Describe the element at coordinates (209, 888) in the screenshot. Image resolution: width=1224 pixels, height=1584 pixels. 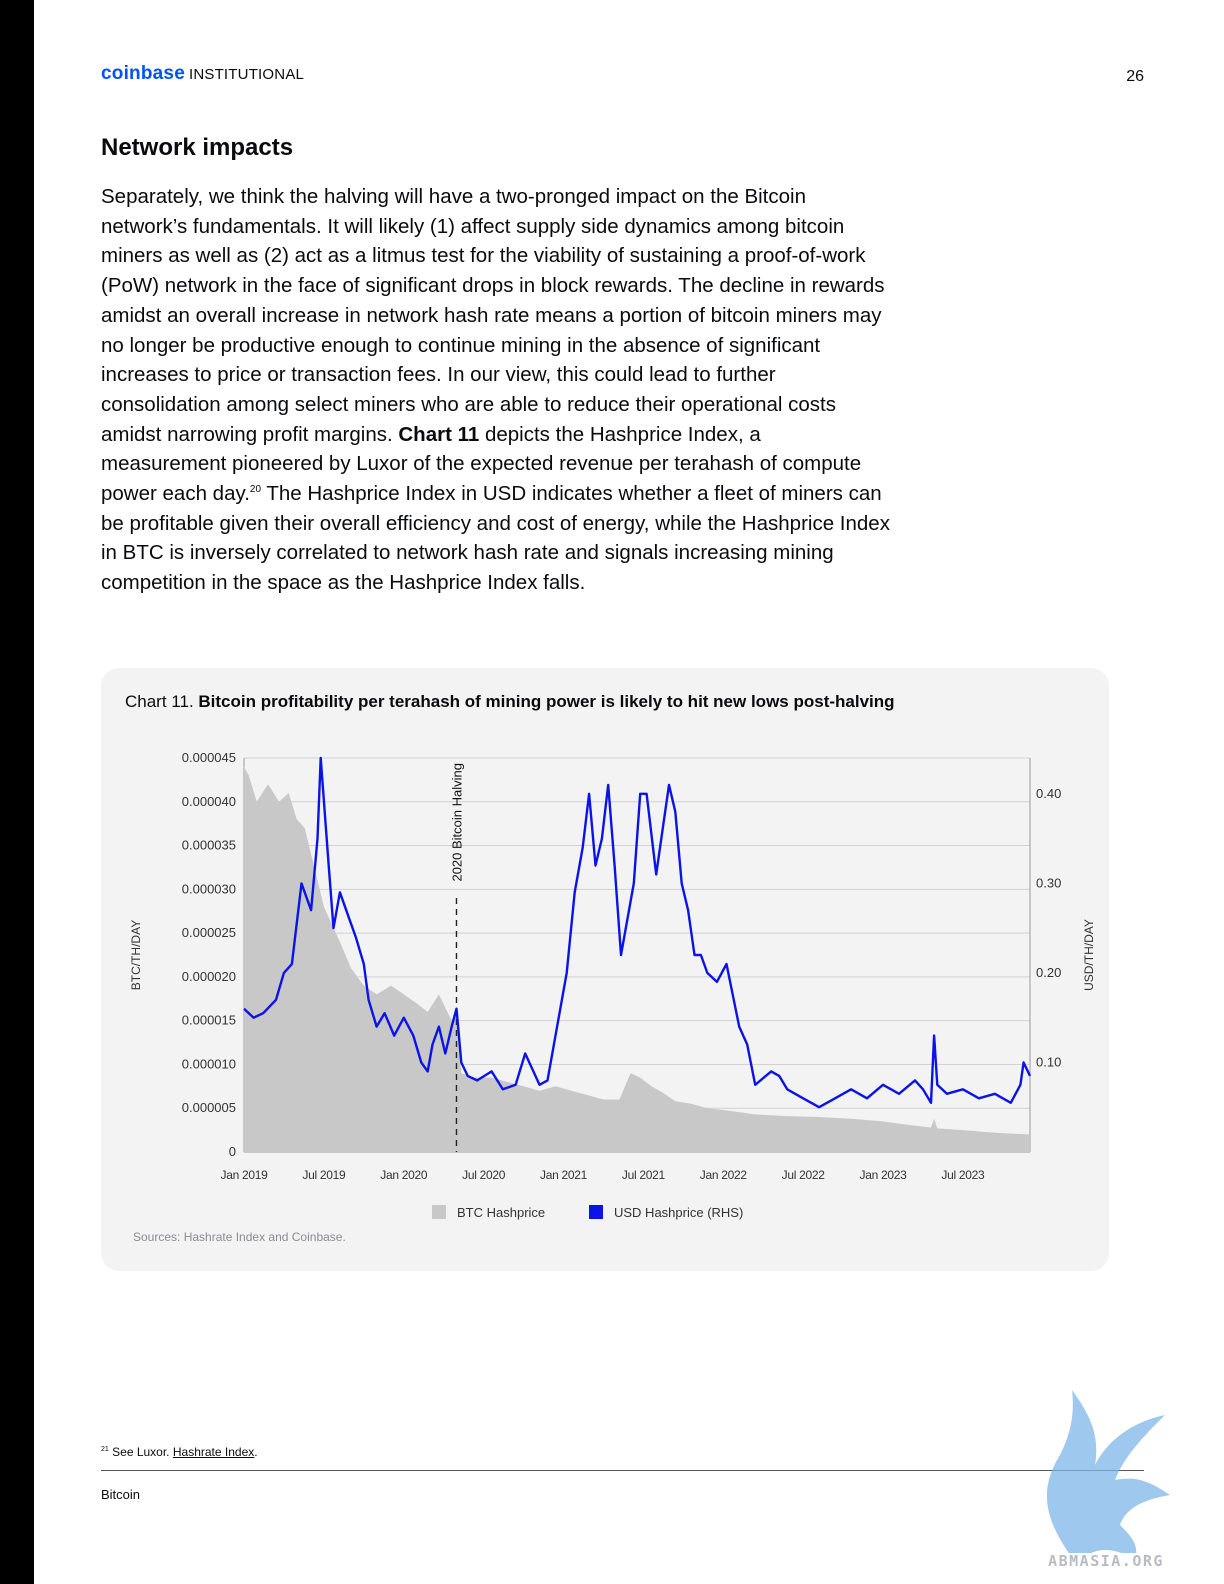
I see `y-left-tick-label: 0.000030` at that location.